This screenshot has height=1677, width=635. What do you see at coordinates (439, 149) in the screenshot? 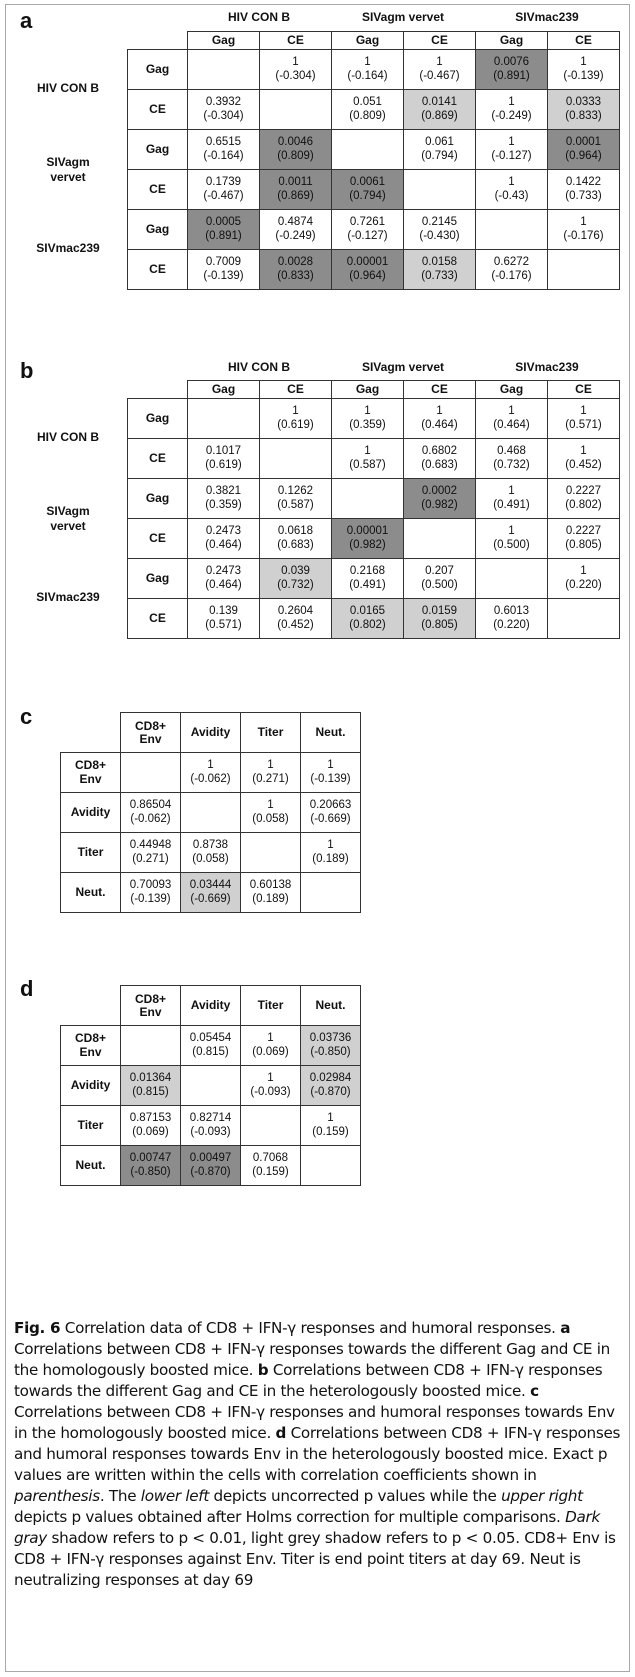
I see `matrix-cell: 0.061 (0.794)` at bounding box center [439, 149].